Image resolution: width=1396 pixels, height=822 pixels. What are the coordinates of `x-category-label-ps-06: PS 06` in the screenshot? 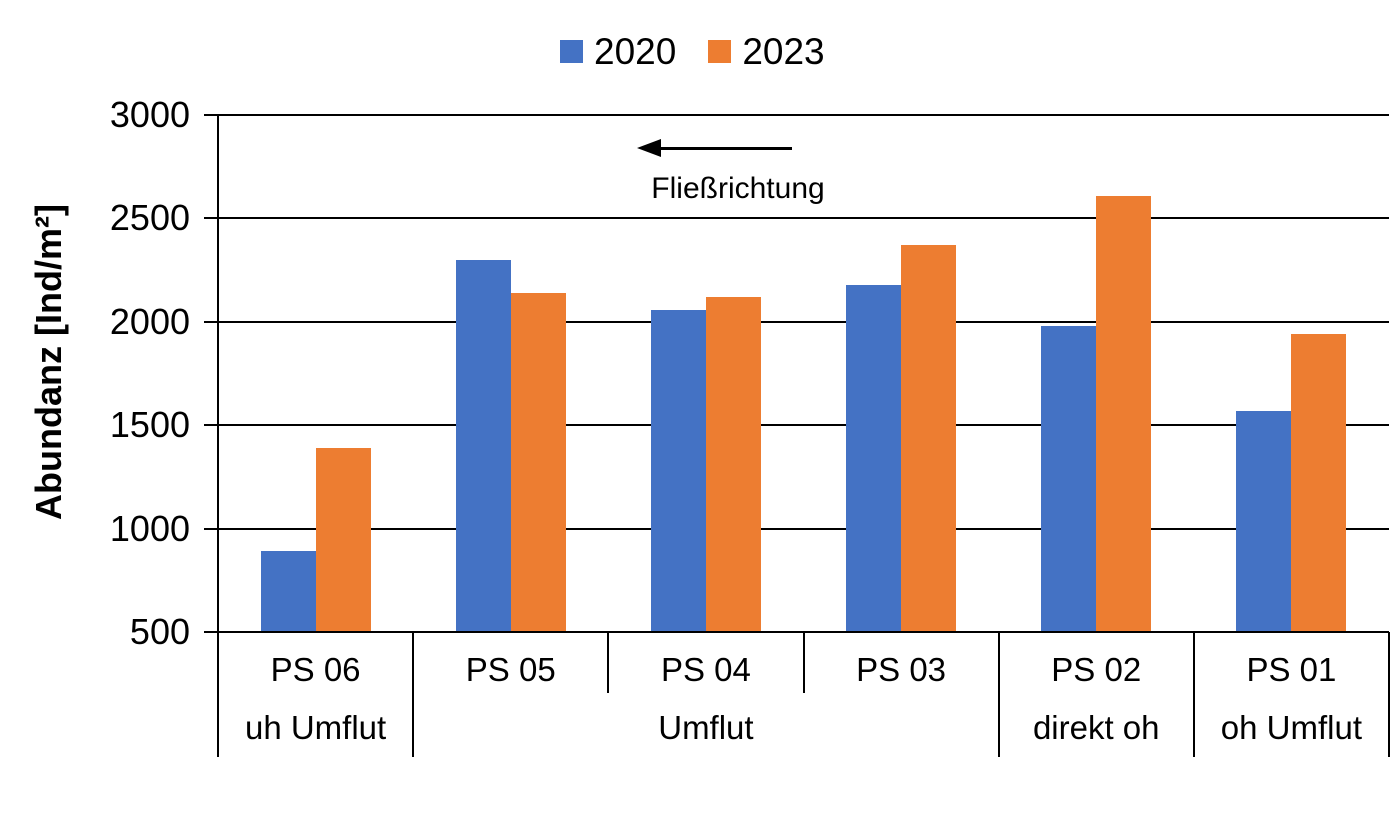 It's located at (315, 669).